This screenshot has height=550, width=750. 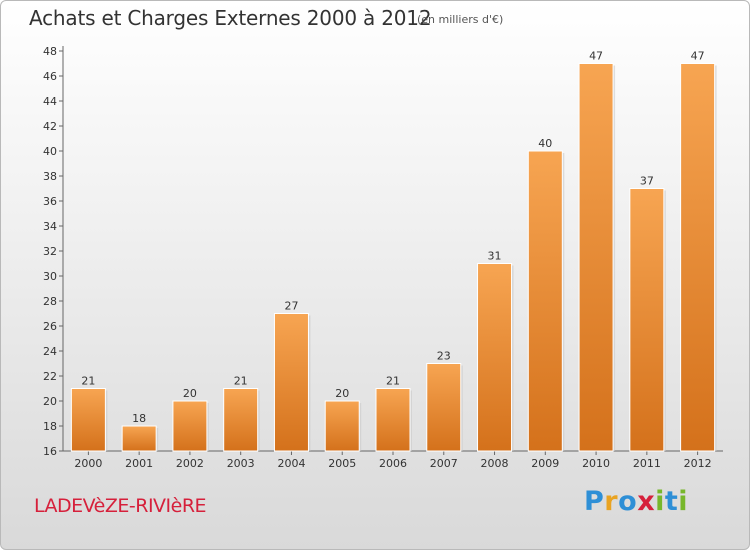 What do you see at coordinates (50, 276) in the screenshot?
I see `y-tick-label: 30` at bounding box center [50, 276].